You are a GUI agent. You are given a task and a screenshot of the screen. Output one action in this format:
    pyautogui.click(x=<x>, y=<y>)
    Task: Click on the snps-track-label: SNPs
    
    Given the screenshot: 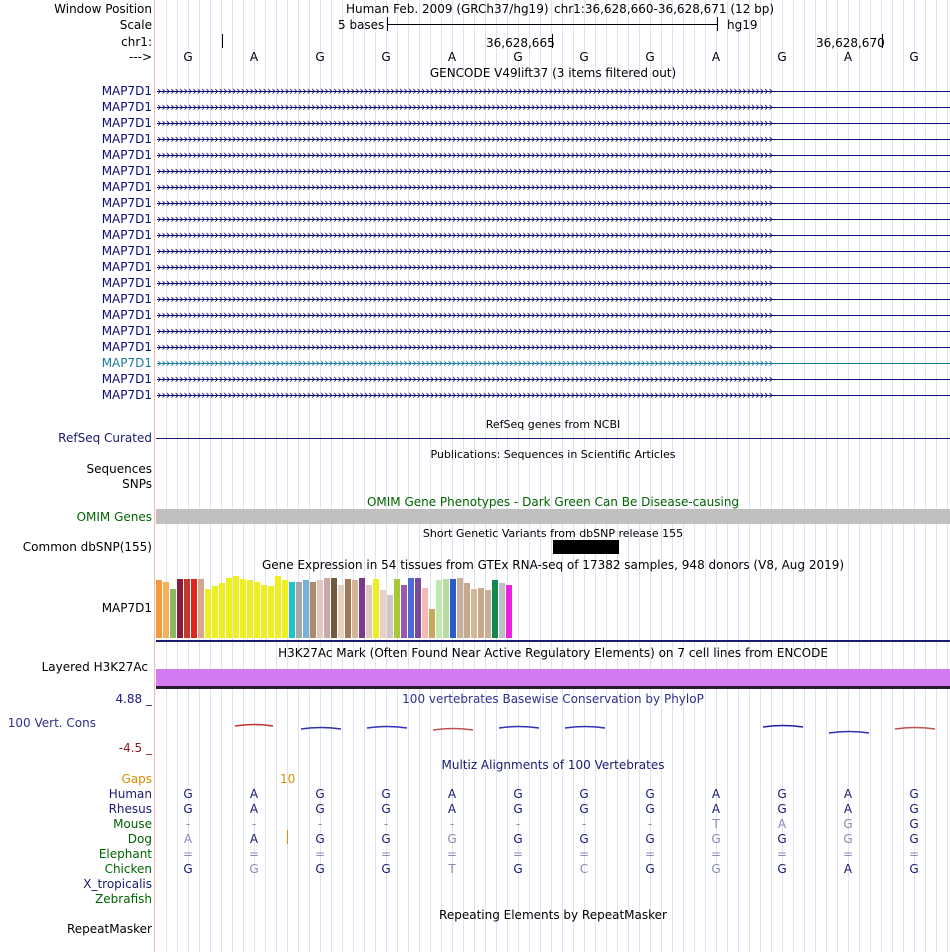 What is the action you would take?
    pyautogui.click(x=137, y=484)
    